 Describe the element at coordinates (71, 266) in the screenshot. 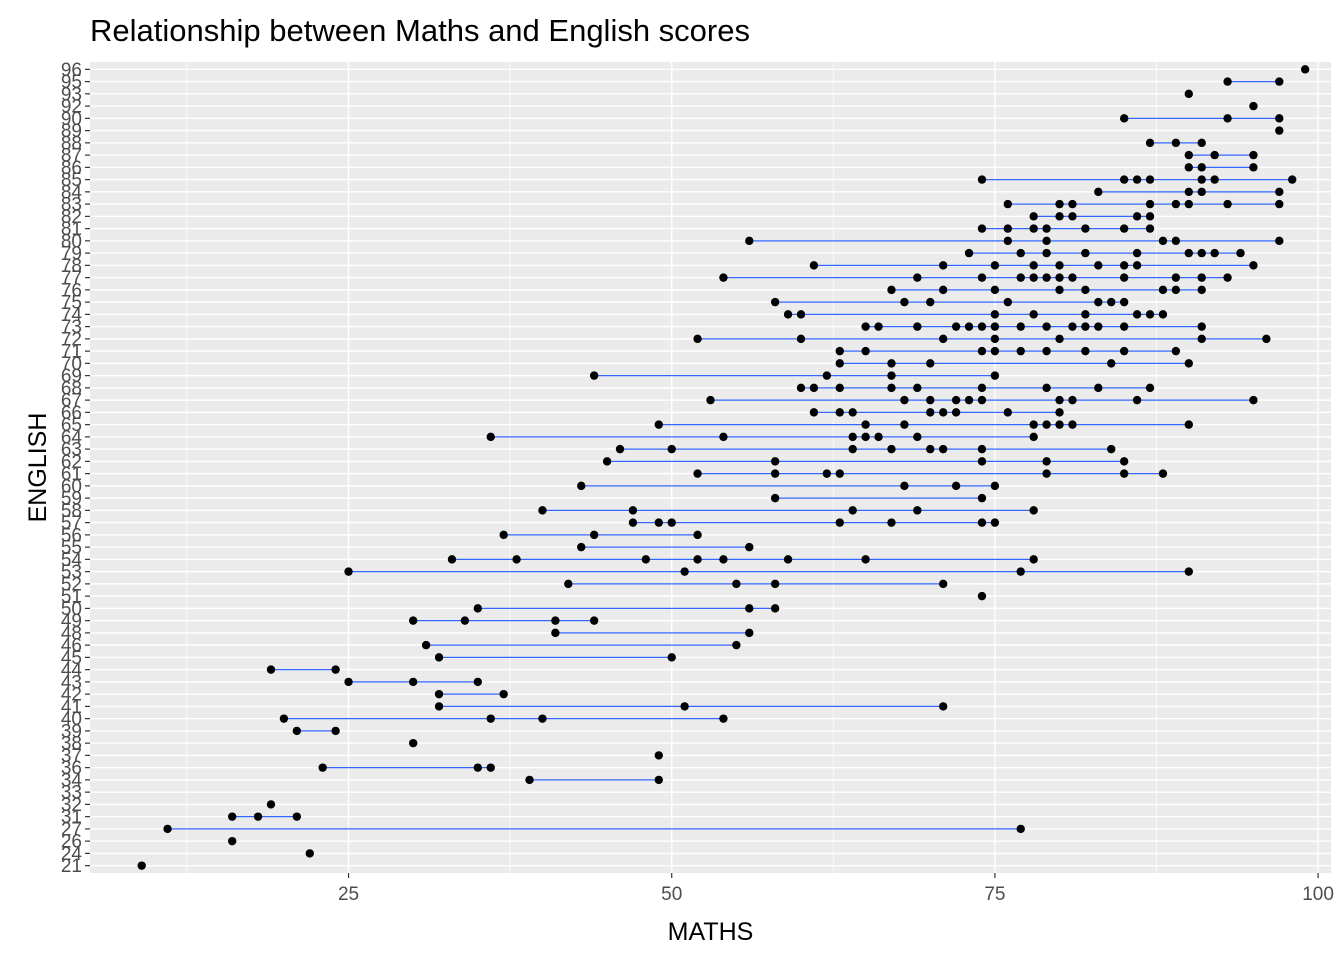

I see `y-tick-label: 78` at that location.